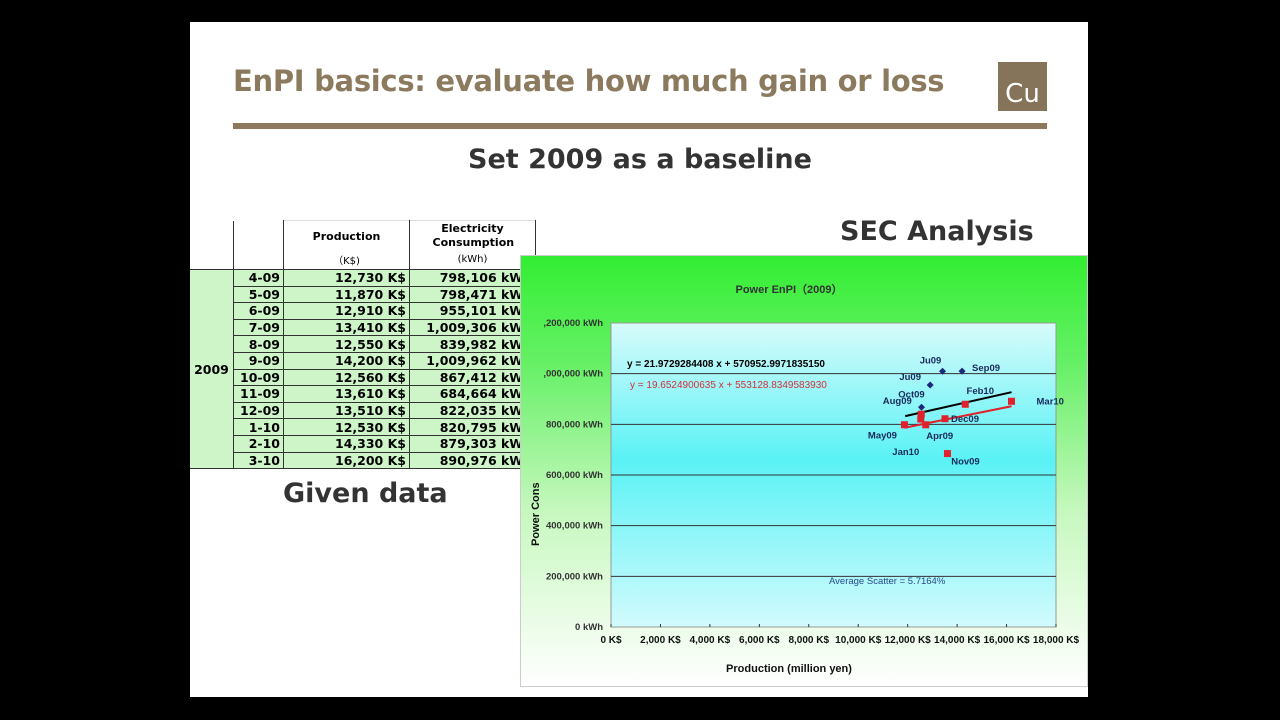 The height and width of the screenshot is (720, 1280). Describe the element at coordinates (858, 640) in the screenshot. I see `x-tick-label: 10,000 K$` at that location.